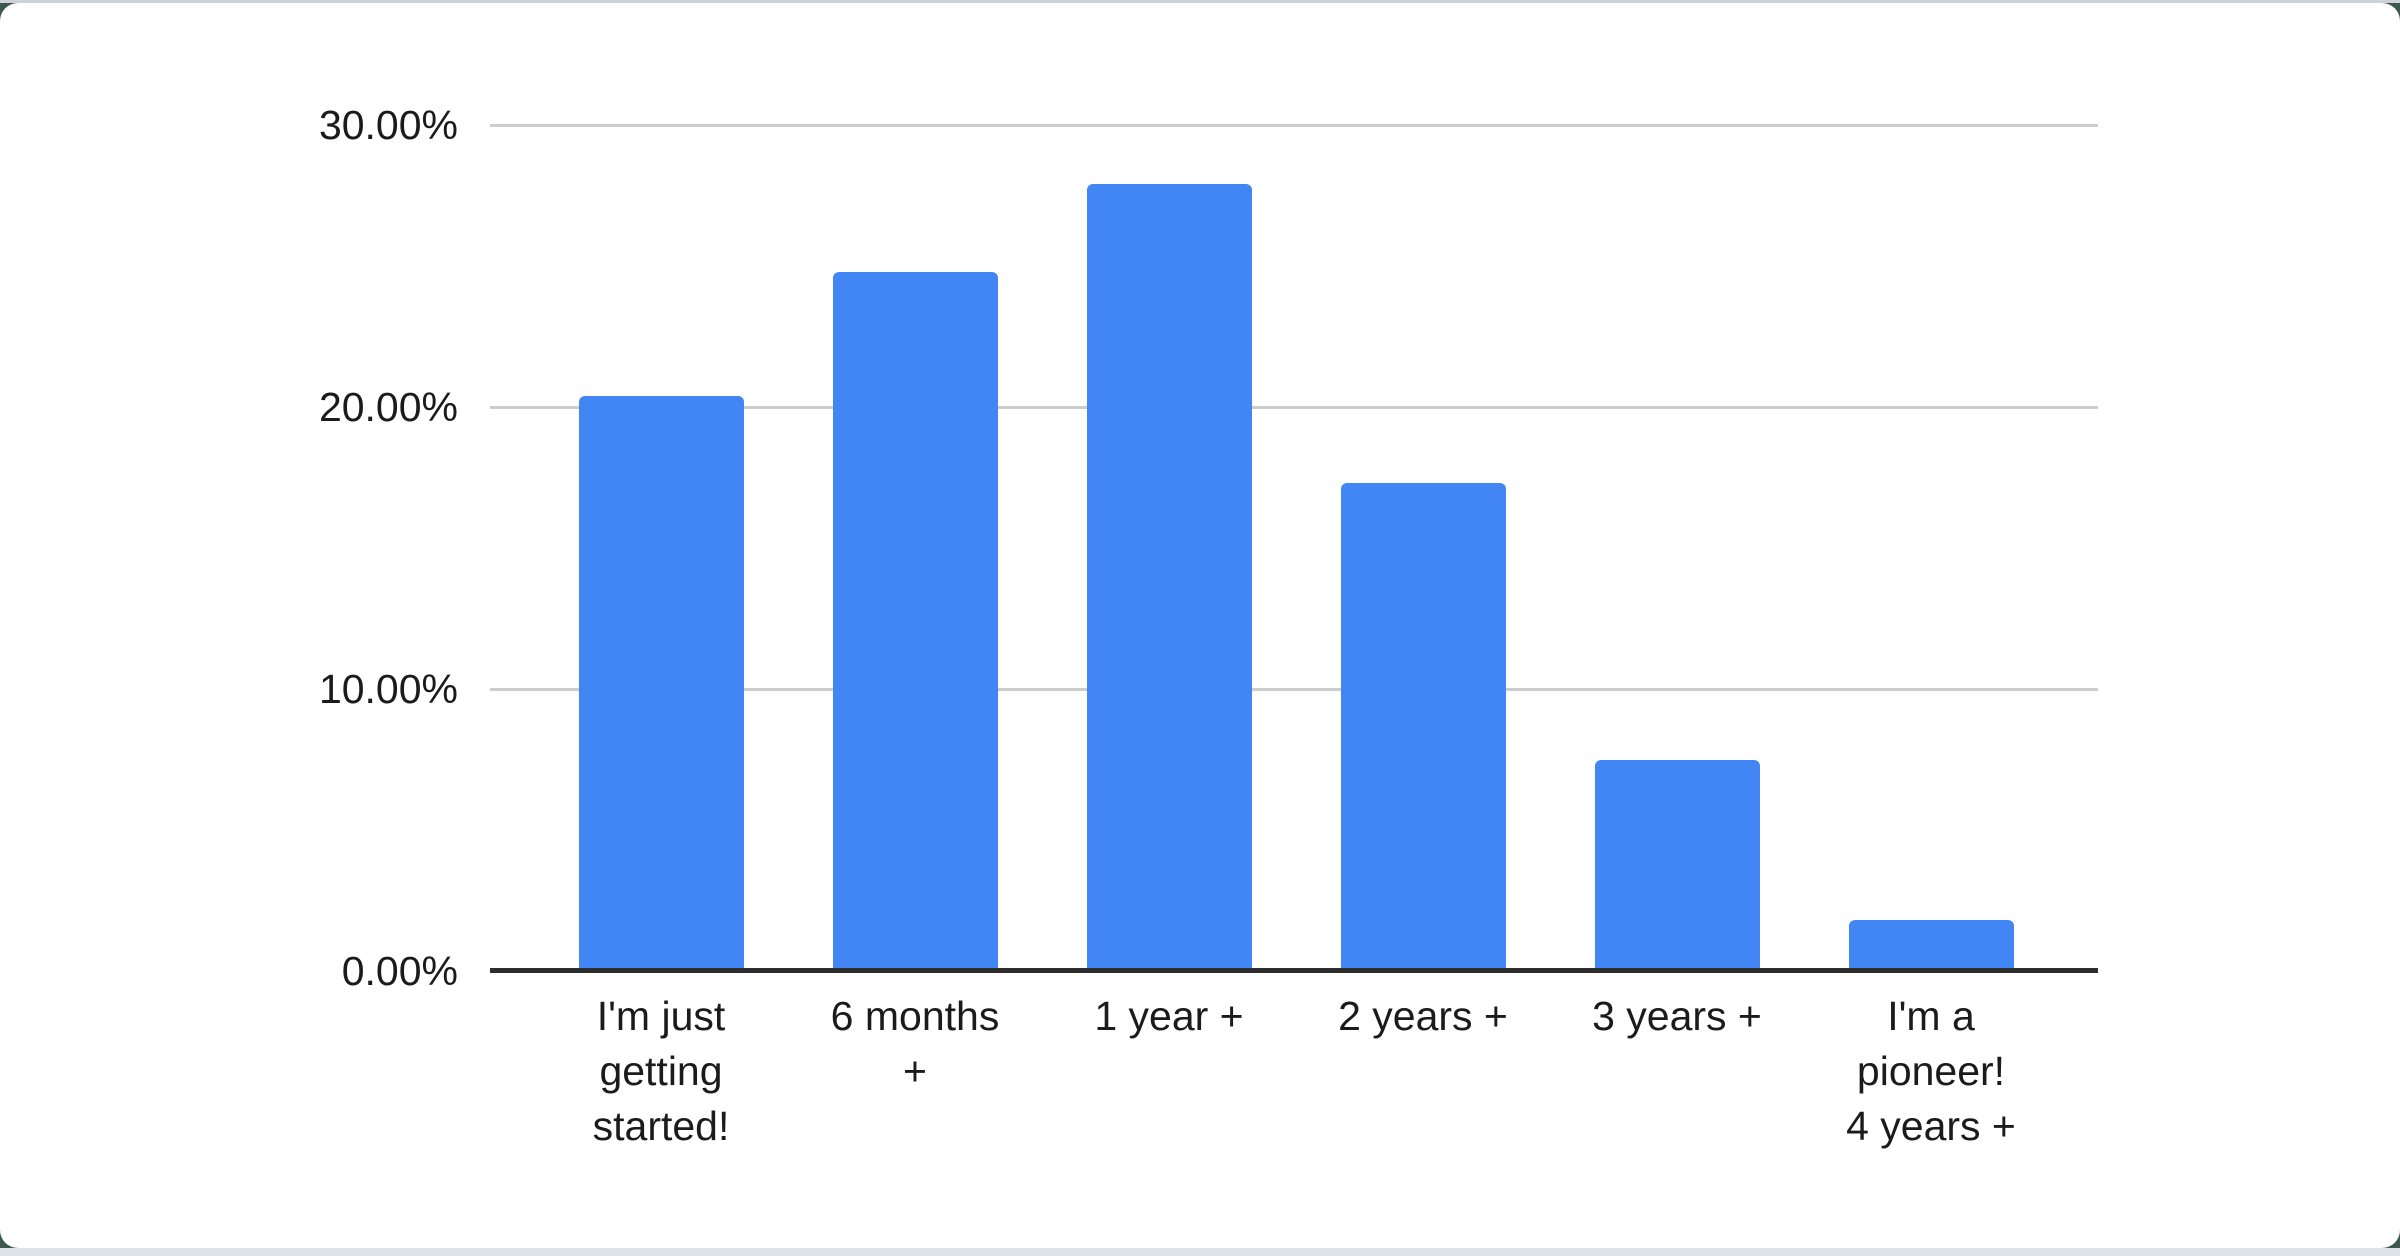 This screenshot has height=1256, width=2400. What do you see at coordinates (1931, 1071) in the screenshot?
I see `x-axis-category-label: I'm a pioneer! 4 years +` at bounding box center [1931, 1071].